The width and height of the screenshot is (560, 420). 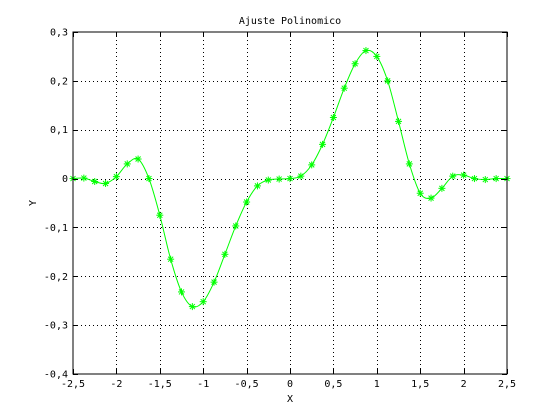 What do you see at coordinates (59, 33) in the screenshot?
I see `y-tick-label: 0,3` at bounding box center [59, 33].